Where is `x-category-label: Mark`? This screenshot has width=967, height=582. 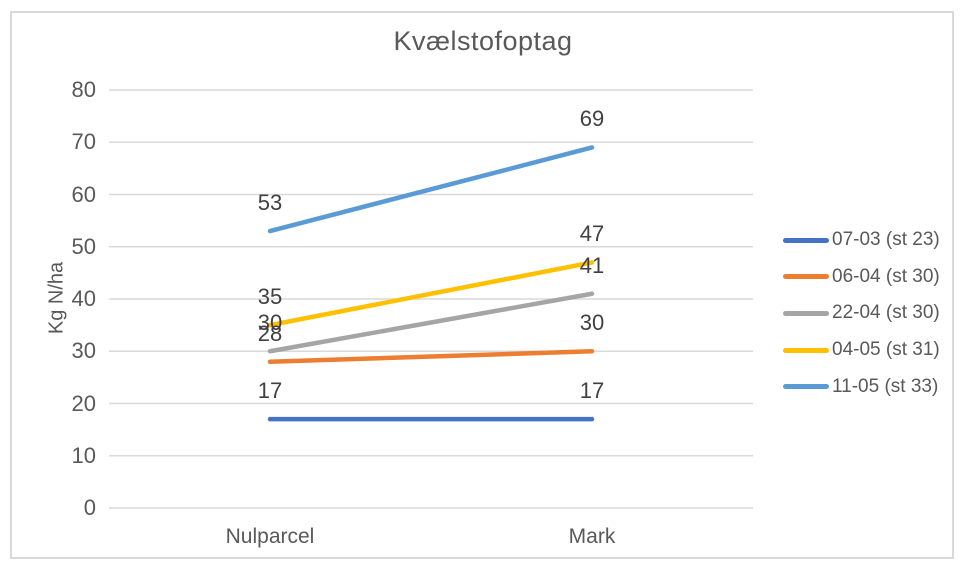
x-category-label: Mark is located at coordinates (592, 536).